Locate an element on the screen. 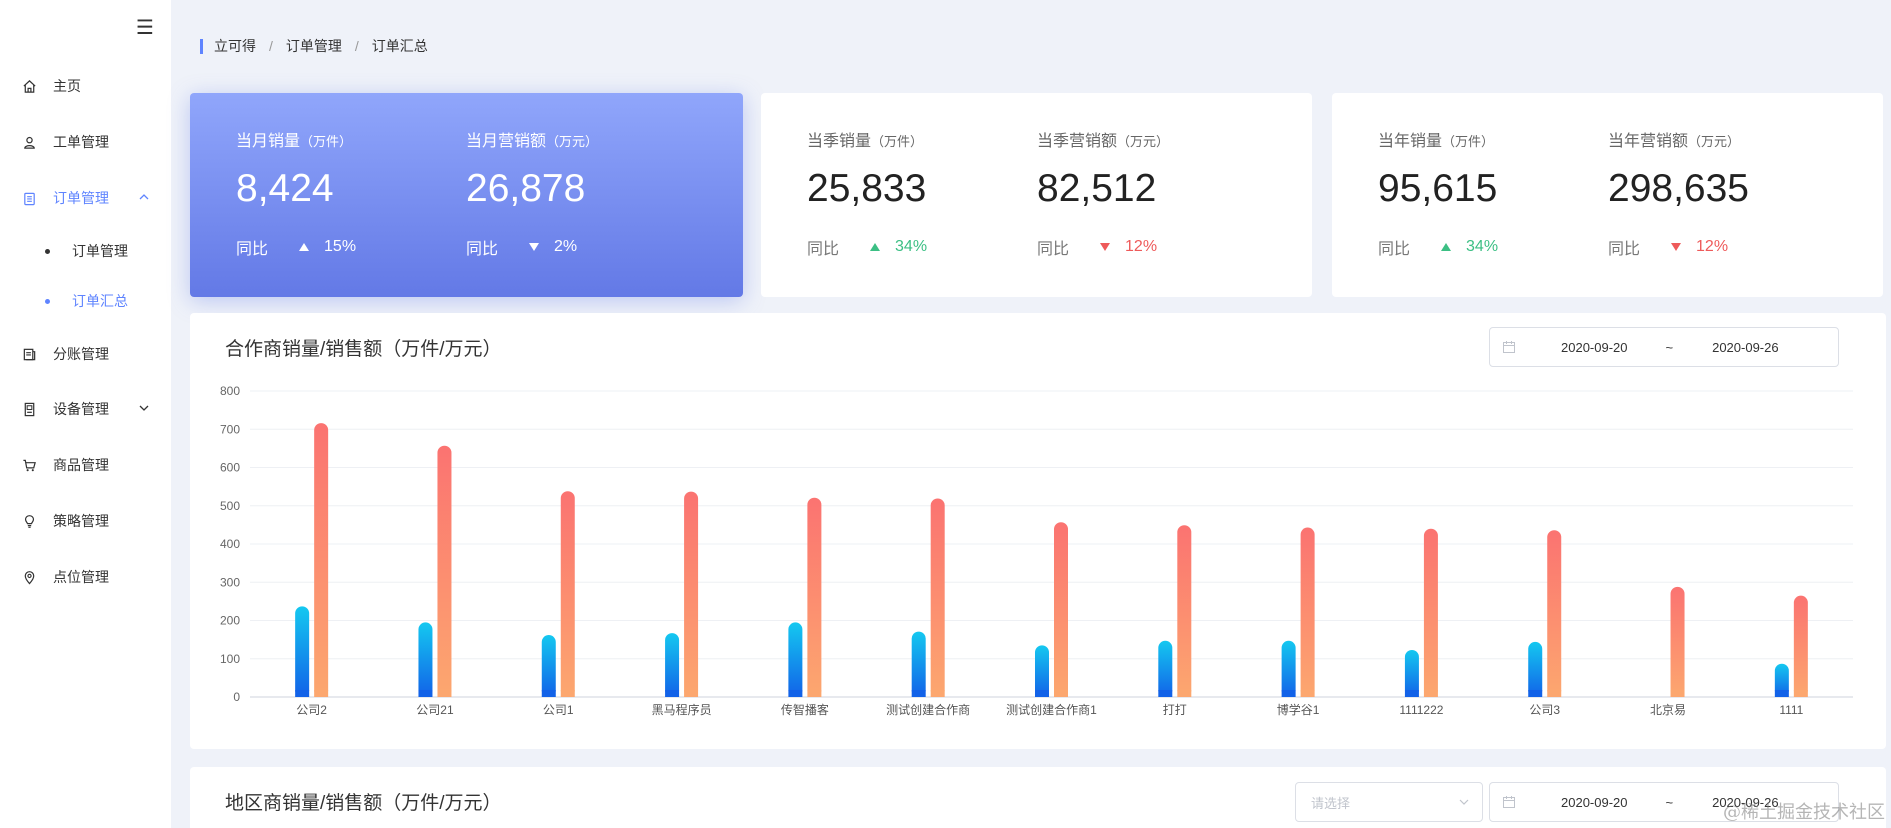  y-tick-label: 100 is located at coordinates (230, 659).